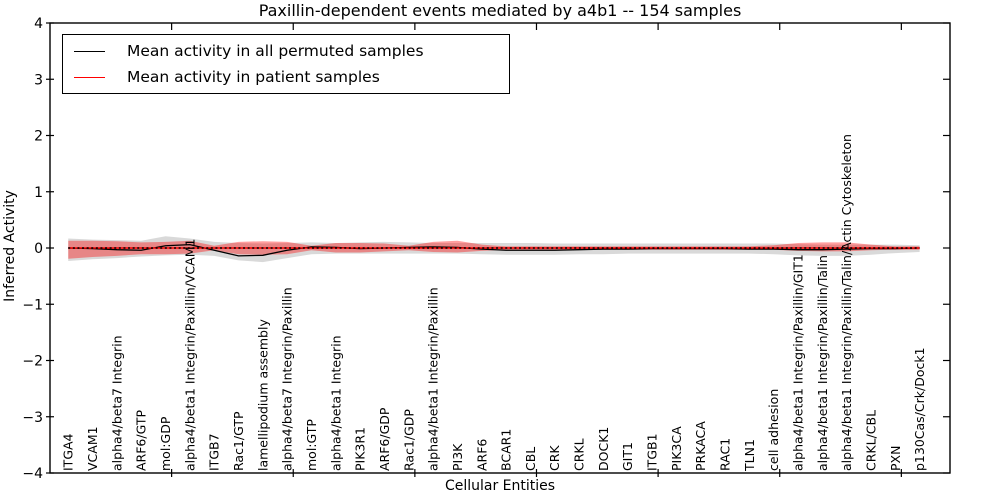 This screenshot has height=500, width=1000. I want to click on entity-label: DOCK1, so click(603, 449).